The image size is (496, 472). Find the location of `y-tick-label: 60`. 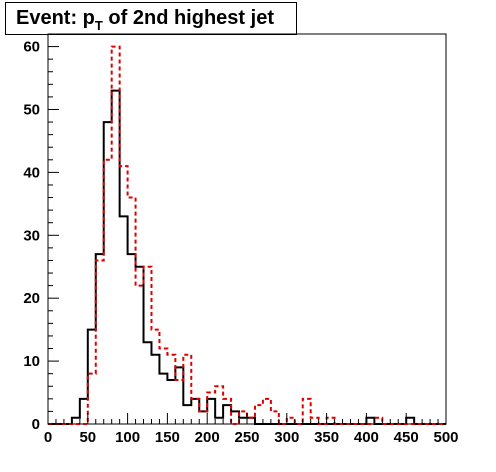

y-tick-label: 60 is located at coordinates (31, 47).